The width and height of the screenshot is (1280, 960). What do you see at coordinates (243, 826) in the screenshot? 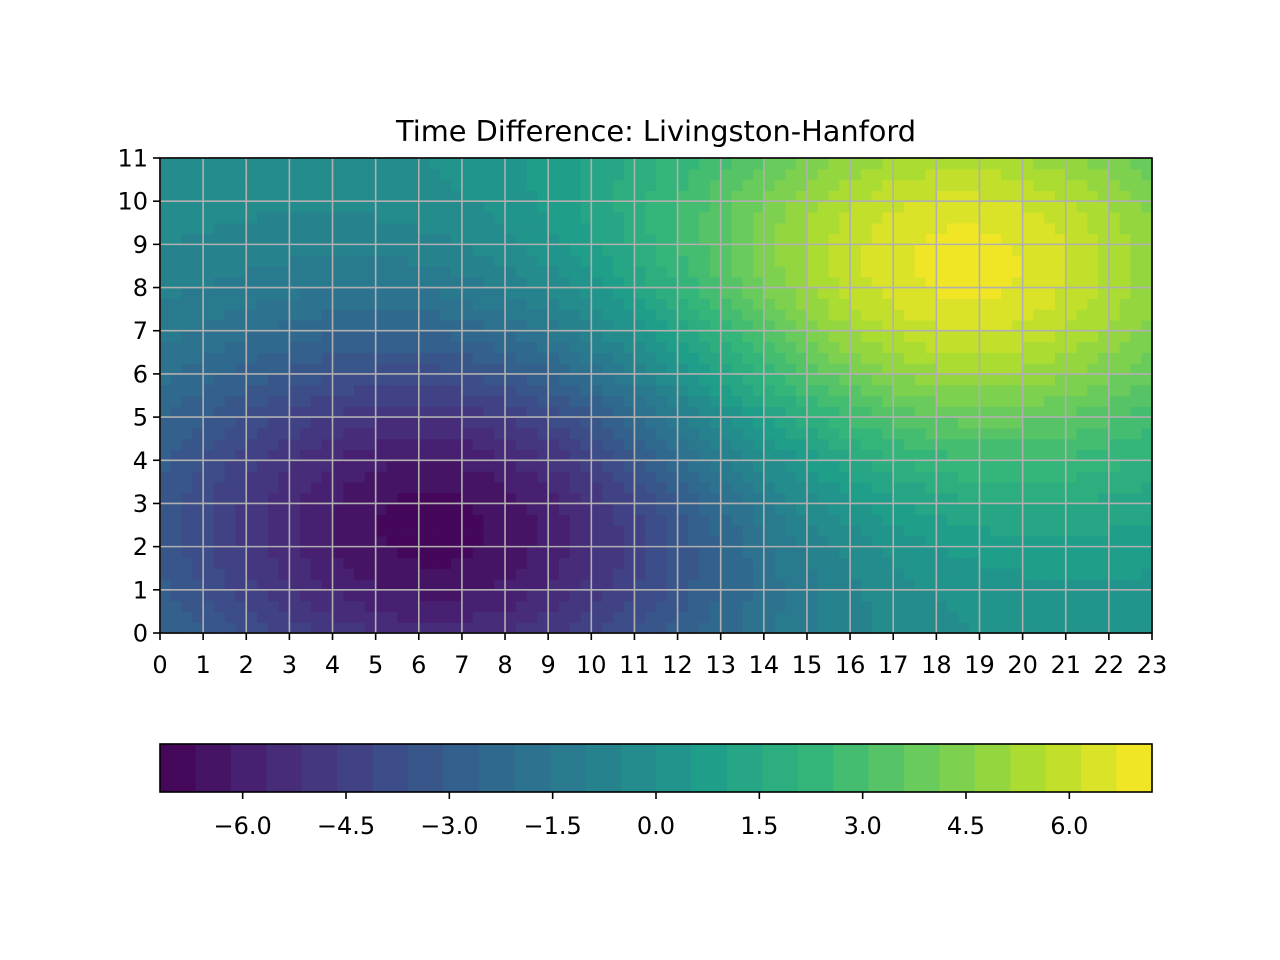
I see `colorbar-tick-label: −6.0` at bounding box center [243, 826].